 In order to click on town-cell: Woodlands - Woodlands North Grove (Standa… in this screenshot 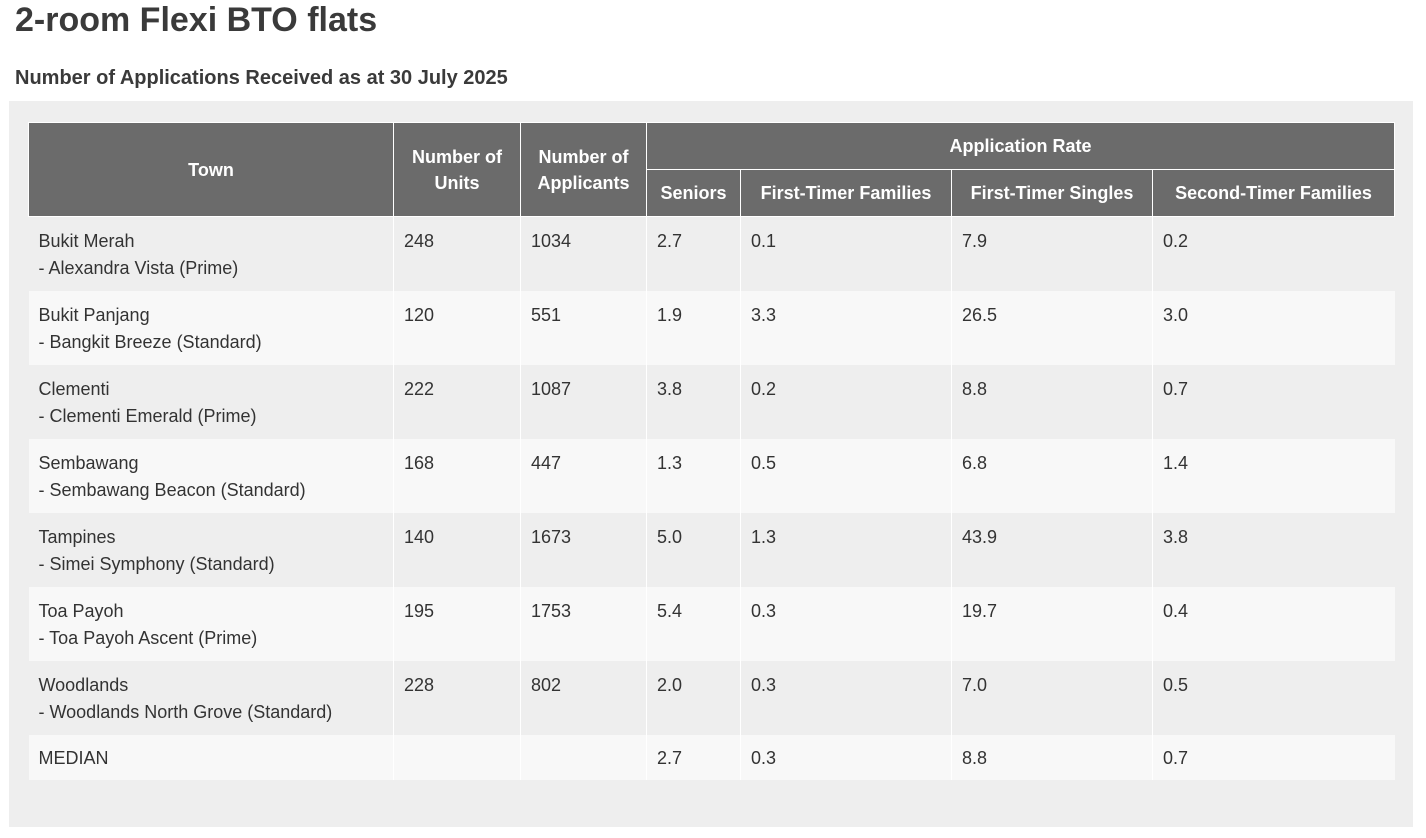, I will do `click(211, 698)`.